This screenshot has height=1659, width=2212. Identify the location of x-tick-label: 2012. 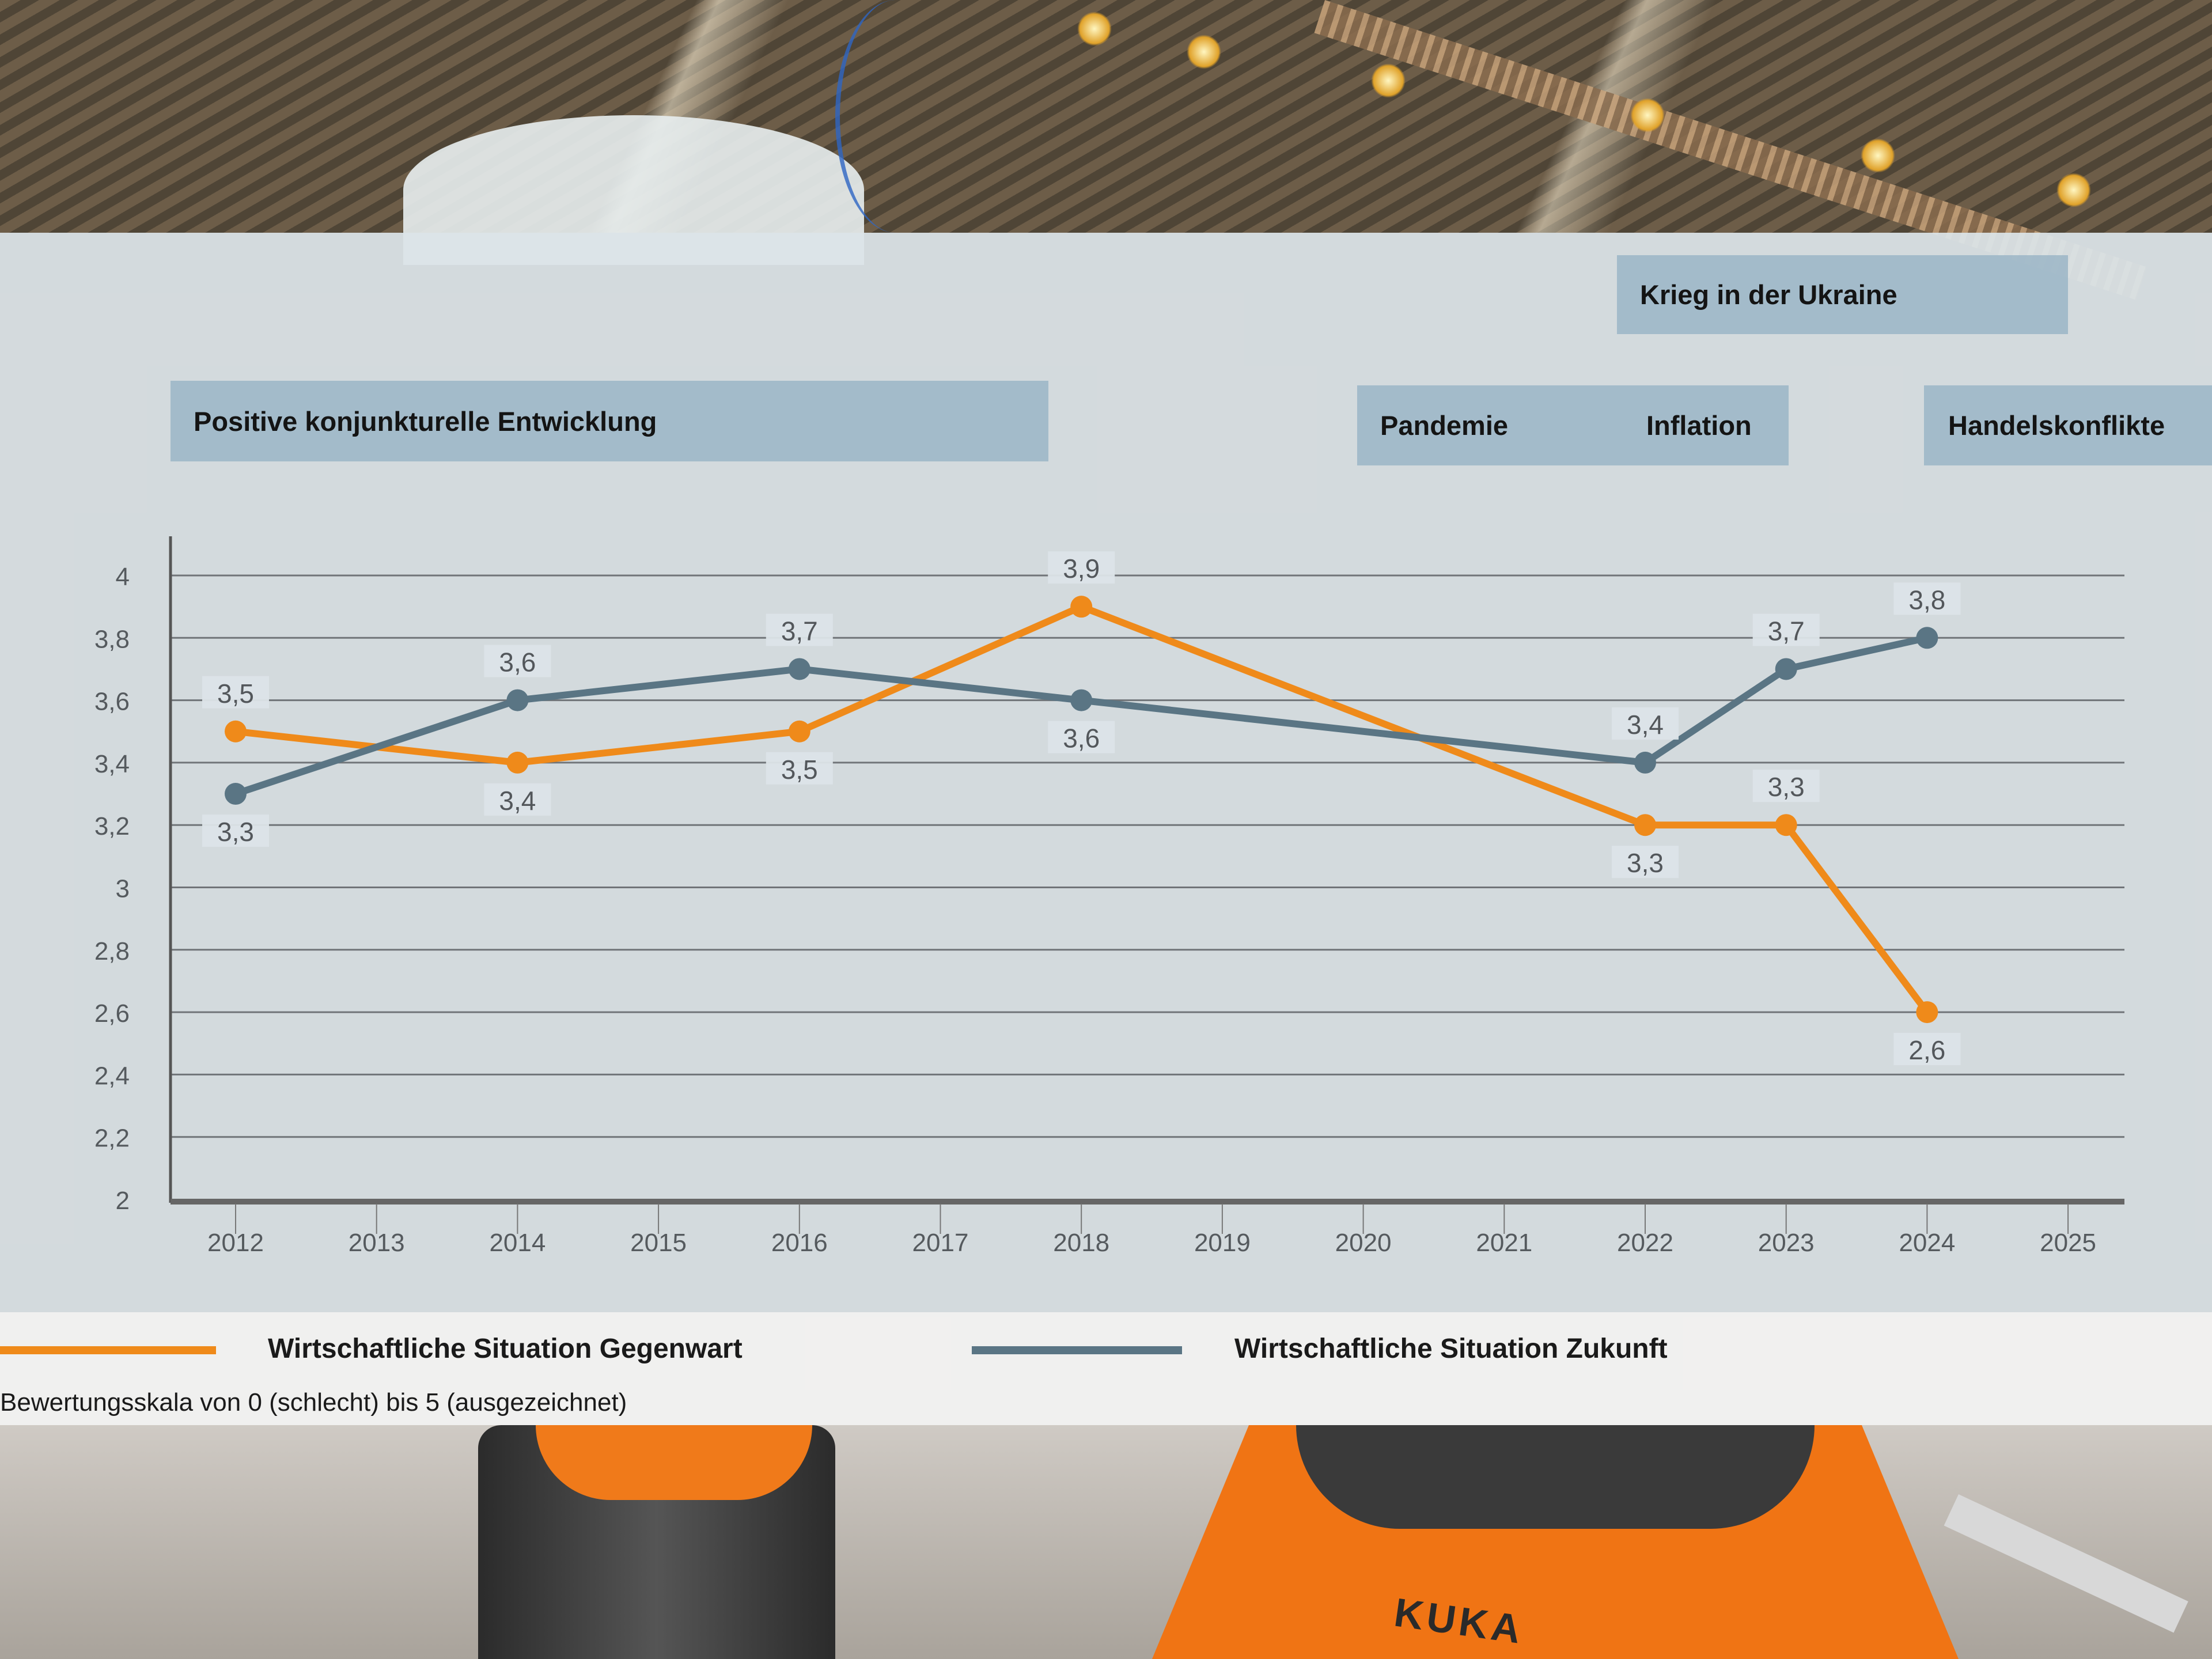
(235, 1243).